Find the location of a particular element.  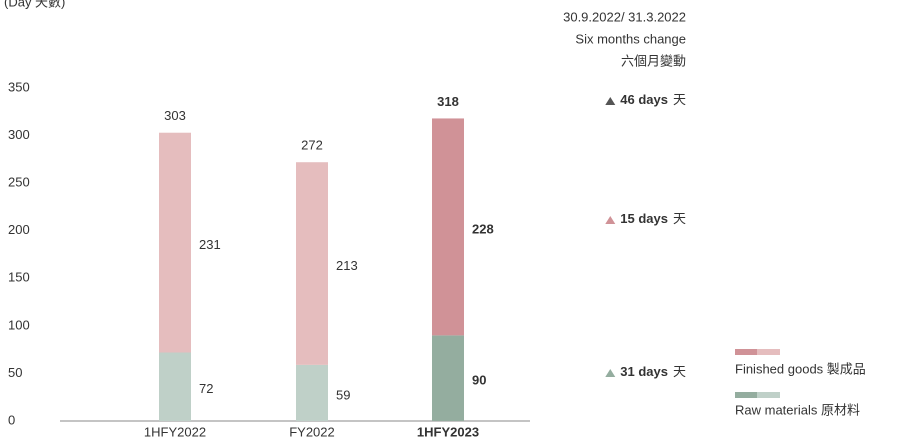

y-axis-label: (Day 天數) is located at coordinates (34, 4).